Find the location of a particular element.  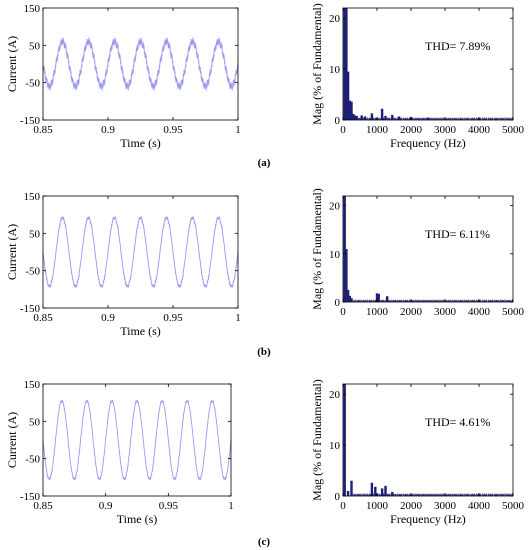

b-spectrum-y-tick-label: 20 is located at coordinates (335, 207).